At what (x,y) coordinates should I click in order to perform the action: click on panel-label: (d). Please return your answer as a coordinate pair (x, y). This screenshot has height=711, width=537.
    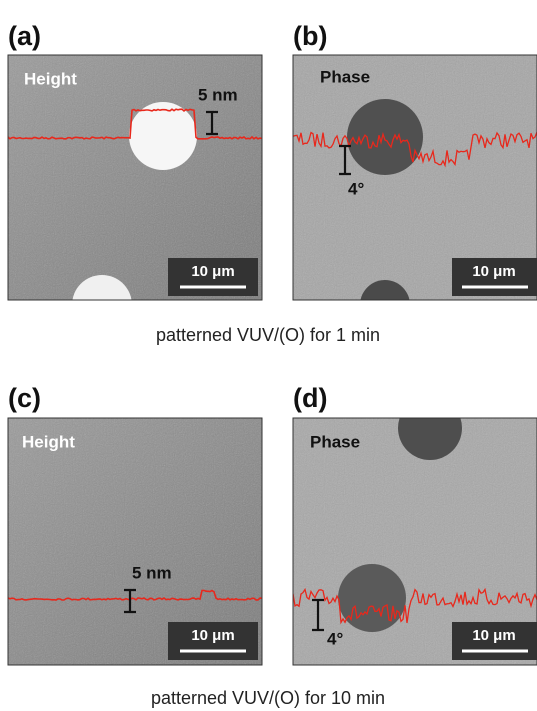
    Looking at the image, I should click on (310, 398).